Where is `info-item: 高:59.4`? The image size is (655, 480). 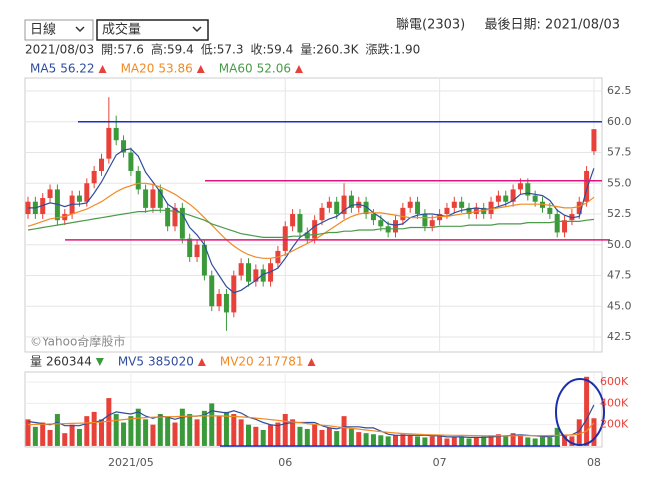 info-item: 高:59.4 is located at coordinates (172, 49).